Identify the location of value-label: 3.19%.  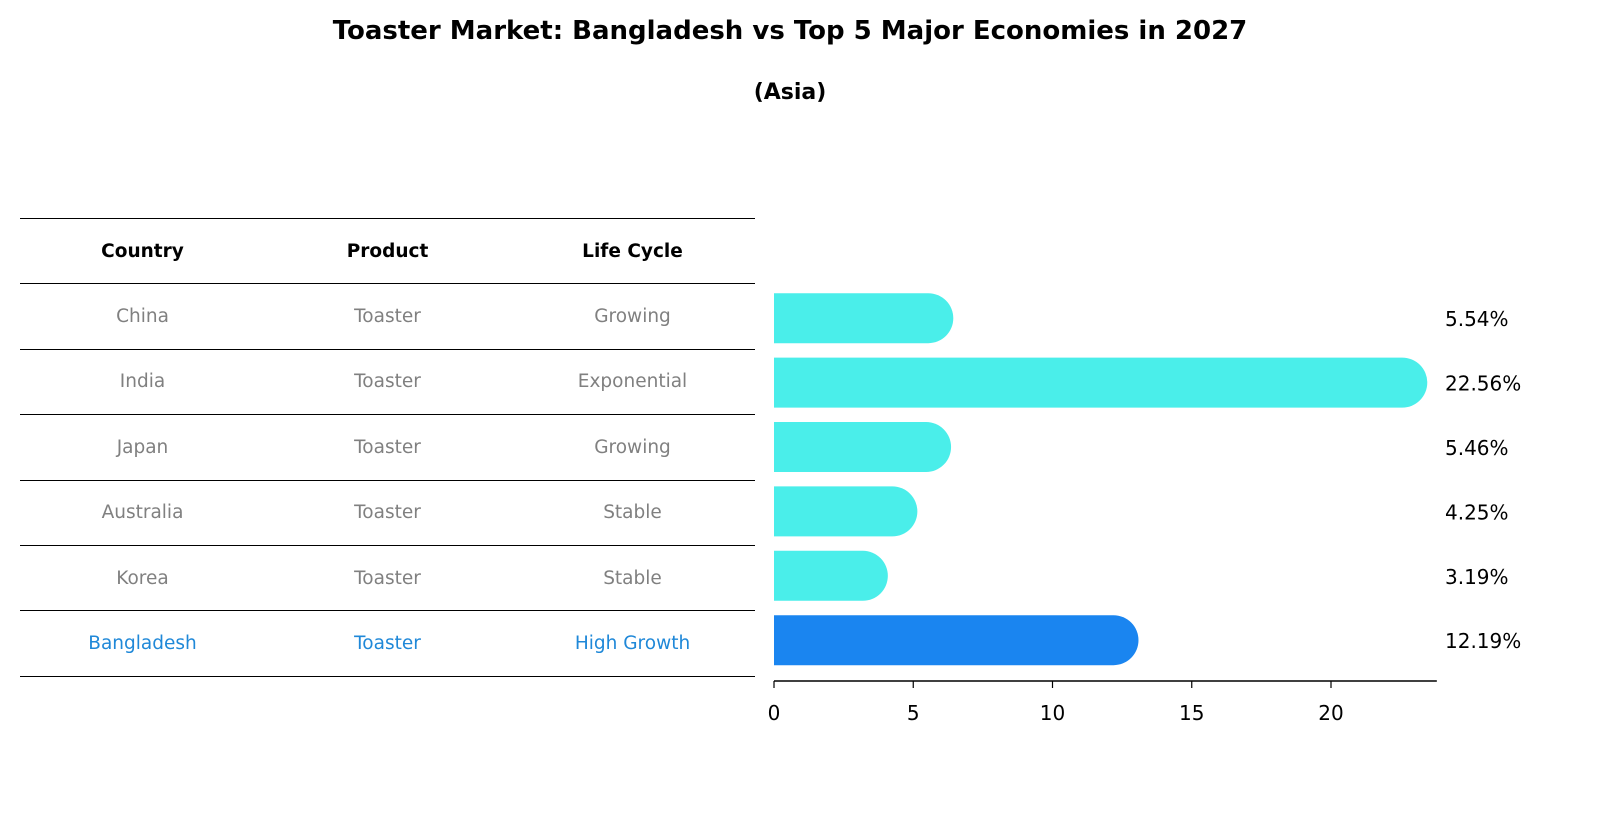
(1477, 577).